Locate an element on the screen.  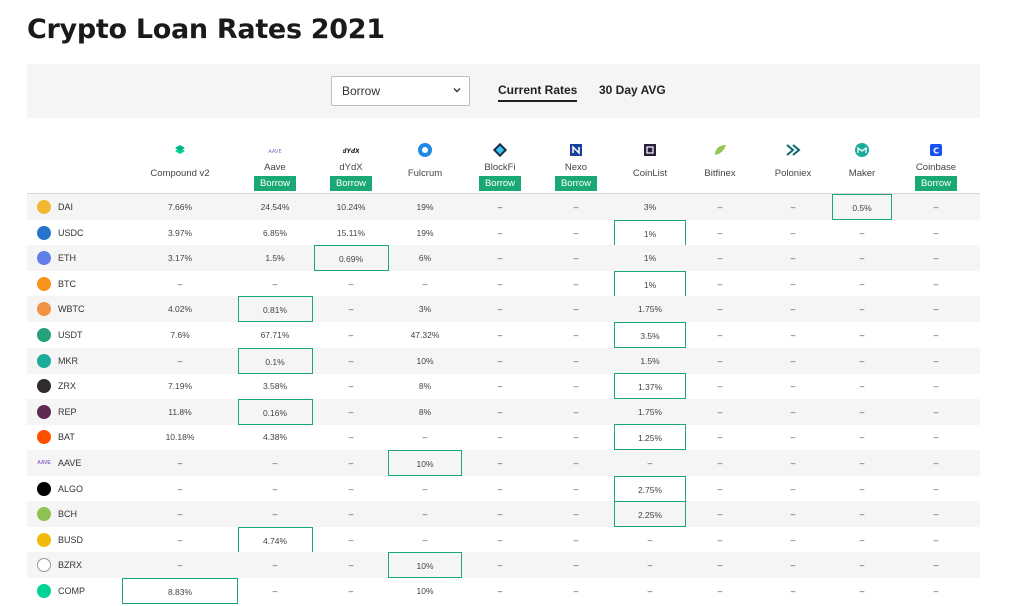
table-row: USDT 7.6% 67.71% – 47.32% – – 3.5% – – – – is located at coordinates (503, 335).